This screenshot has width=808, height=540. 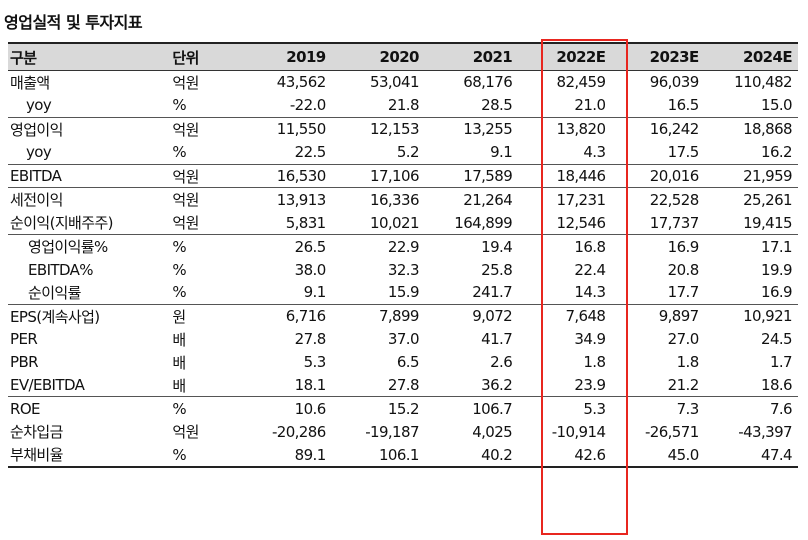 I want to click on value-cell: 27.8, so click(x=403, y=385).